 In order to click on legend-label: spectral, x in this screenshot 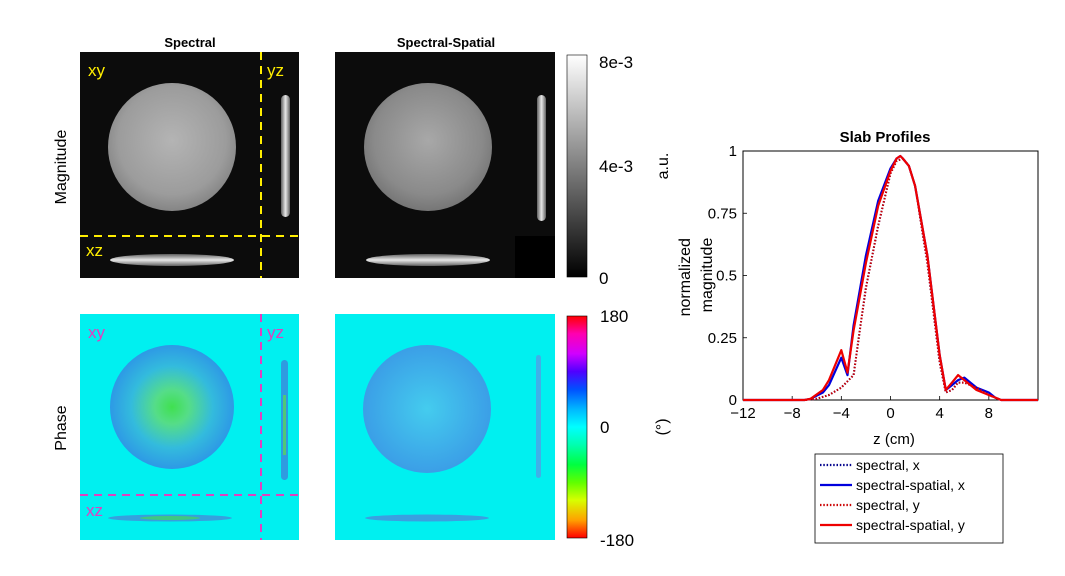, I will do `click(888, 465)`.